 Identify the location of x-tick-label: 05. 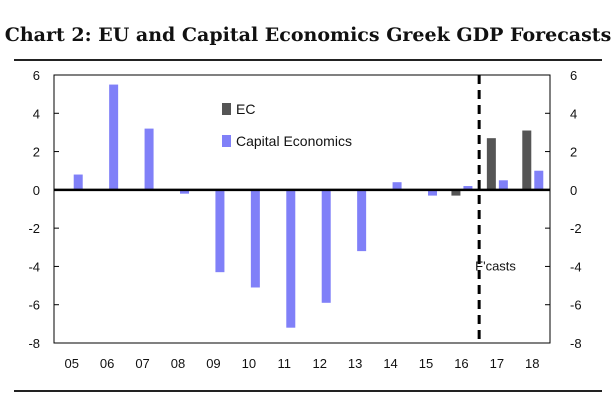
(71, 363).